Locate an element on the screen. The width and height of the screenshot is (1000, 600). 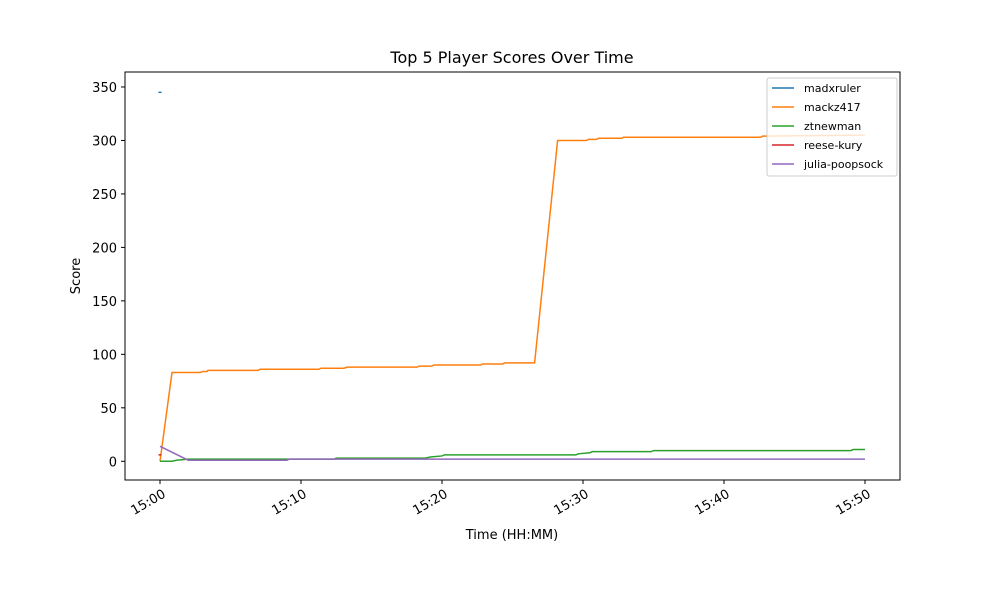
y-tick-label: 150 is located at coordinates (104, 302).